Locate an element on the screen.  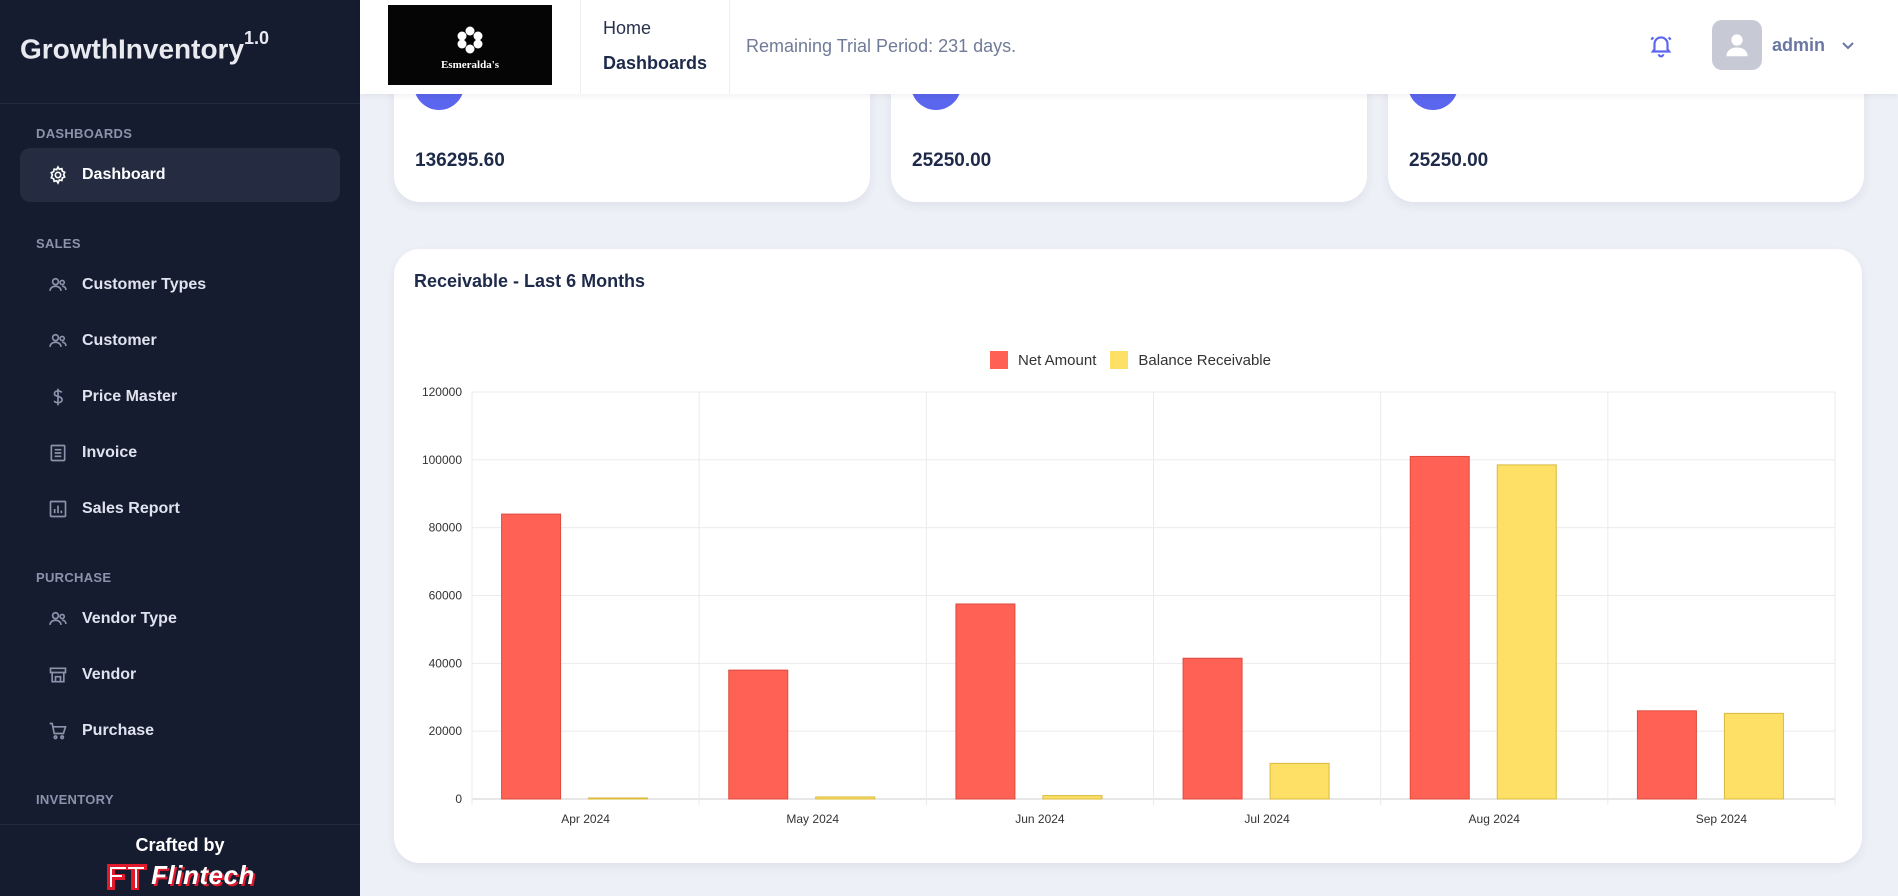
flower-logo-icon is located at coordinates (470, 40).